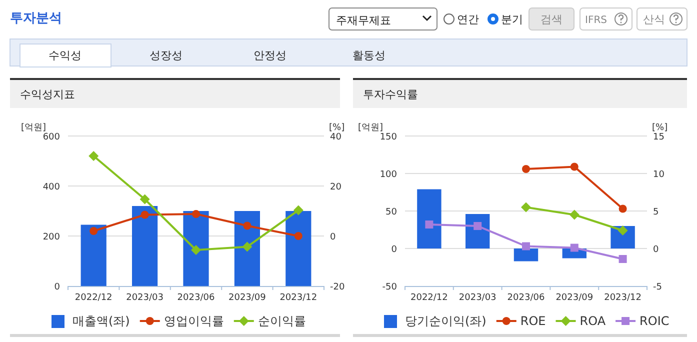  I want to click on chart-title: 투자수익률, so click(390, 94).